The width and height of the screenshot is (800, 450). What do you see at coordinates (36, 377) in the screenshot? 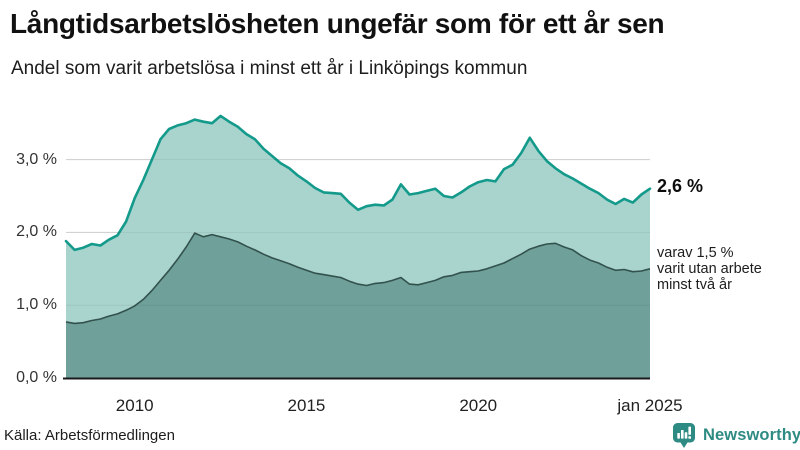
I see `y-tick-label: 0,0 %` at bounding box center [36, 377].